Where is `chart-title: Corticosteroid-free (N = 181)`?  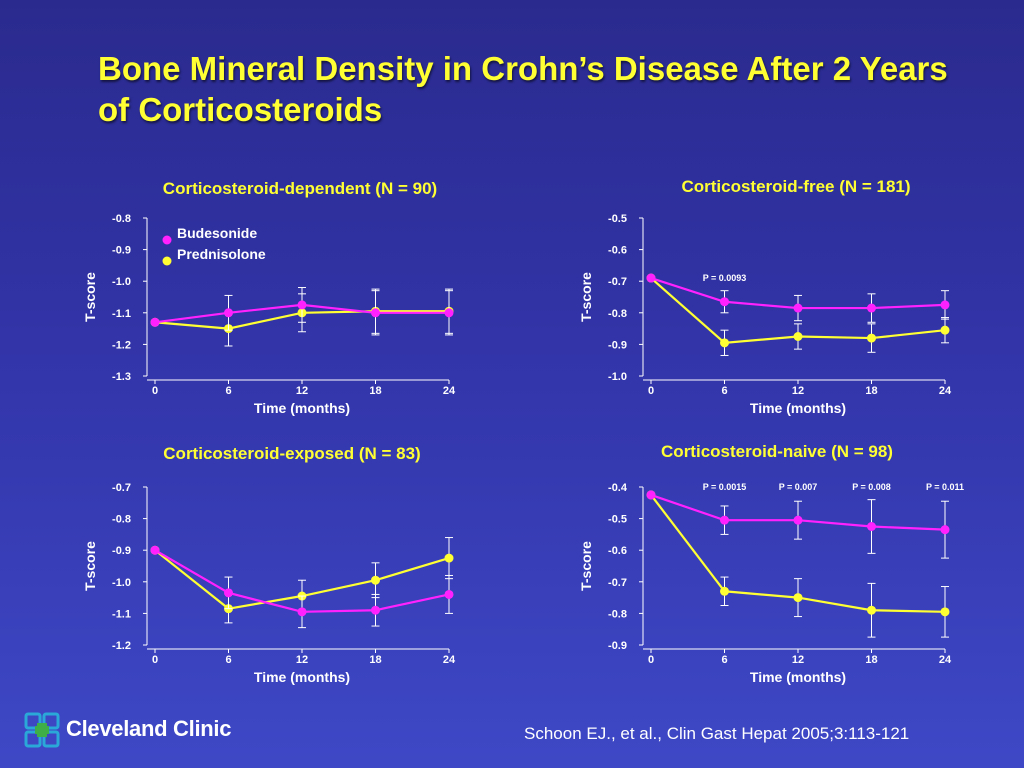 chart-title: Corticosteroid-free (N = 181) is located at coordinates (795, 186).